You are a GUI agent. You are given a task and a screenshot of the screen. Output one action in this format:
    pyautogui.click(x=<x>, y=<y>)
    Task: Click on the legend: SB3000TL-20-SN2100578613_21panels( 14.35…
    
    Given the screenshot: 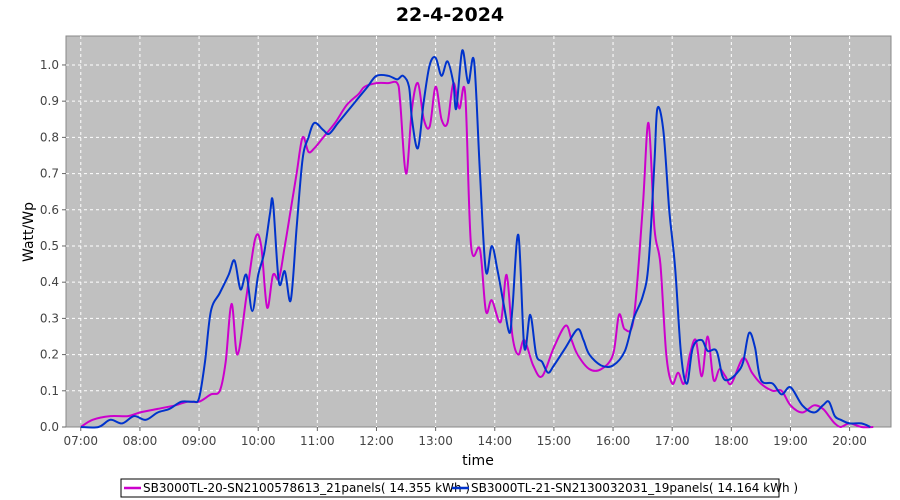 What is the action you would take?
    pyautogui.click(x=461, y=488)
    